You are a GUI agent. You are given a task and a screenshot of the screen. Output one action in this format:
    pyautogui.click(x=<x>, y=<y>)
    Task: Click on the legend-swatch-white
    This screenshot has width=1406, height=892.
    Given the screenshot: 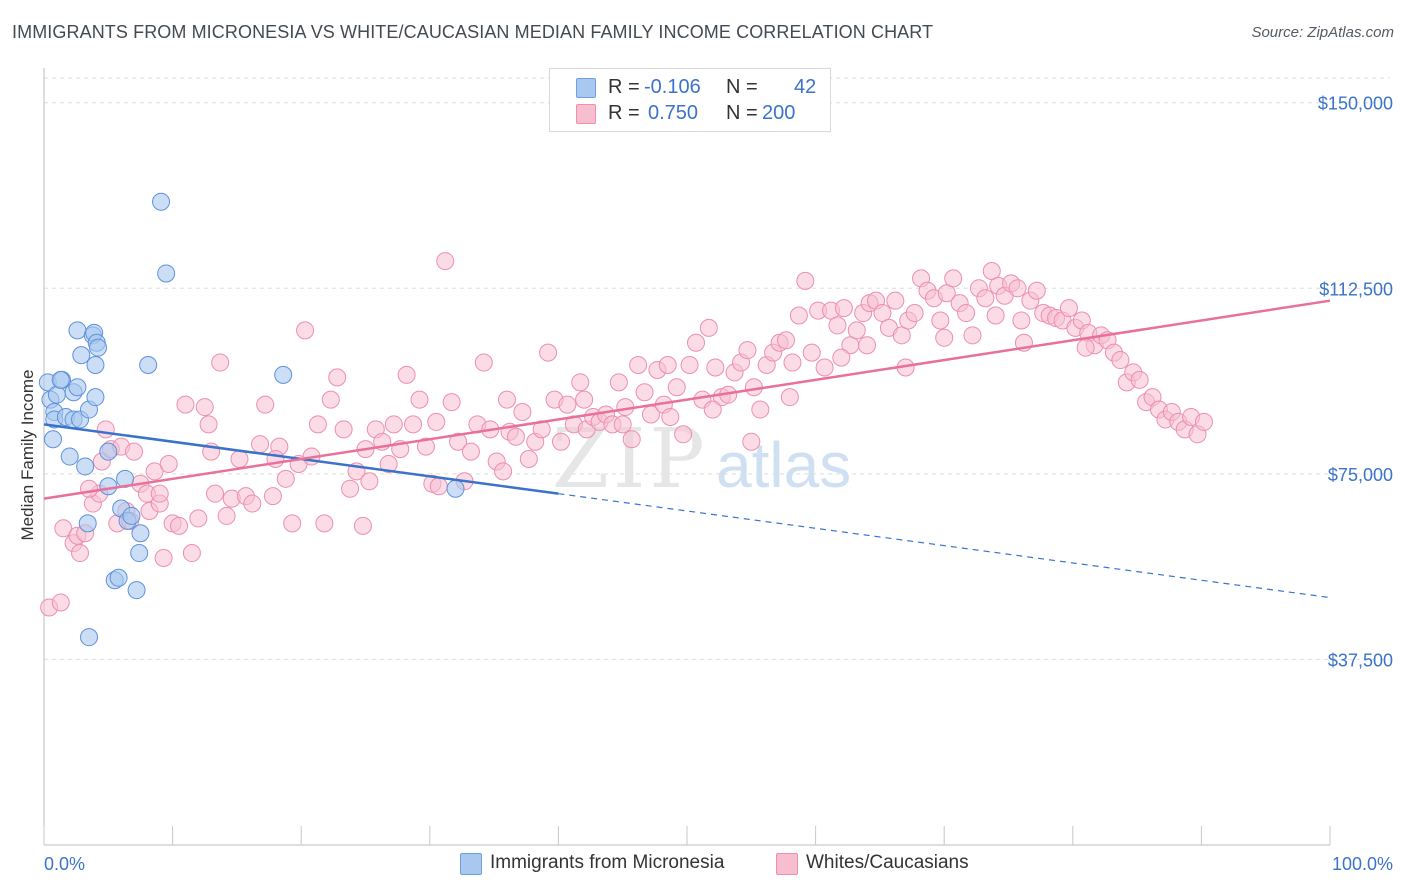 What is the action you would take?
    pyautogui.click(x=586, y=114)
    